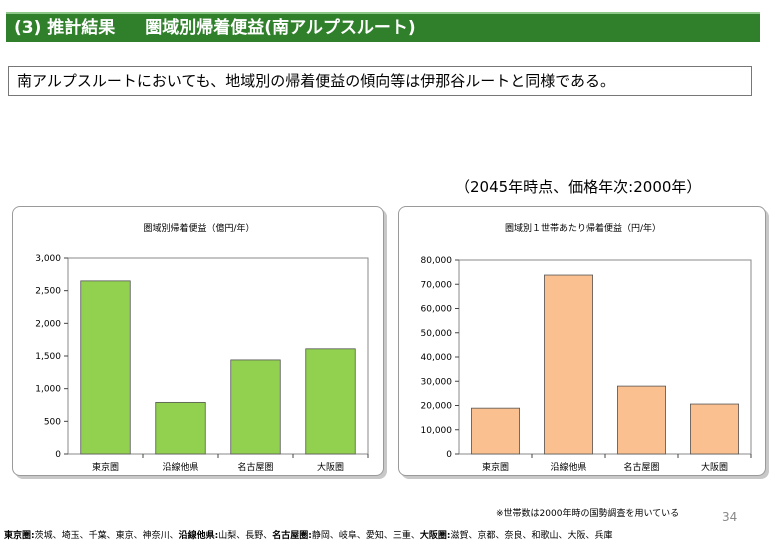  I want to click on region-members: 山梨、長野、, so click(245, 536).